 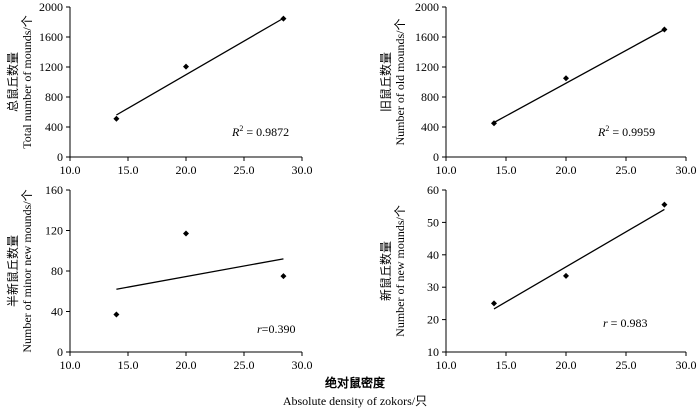 I want to click on stat-annotation: R2 = 0.9959, so click(x=626, y=131).